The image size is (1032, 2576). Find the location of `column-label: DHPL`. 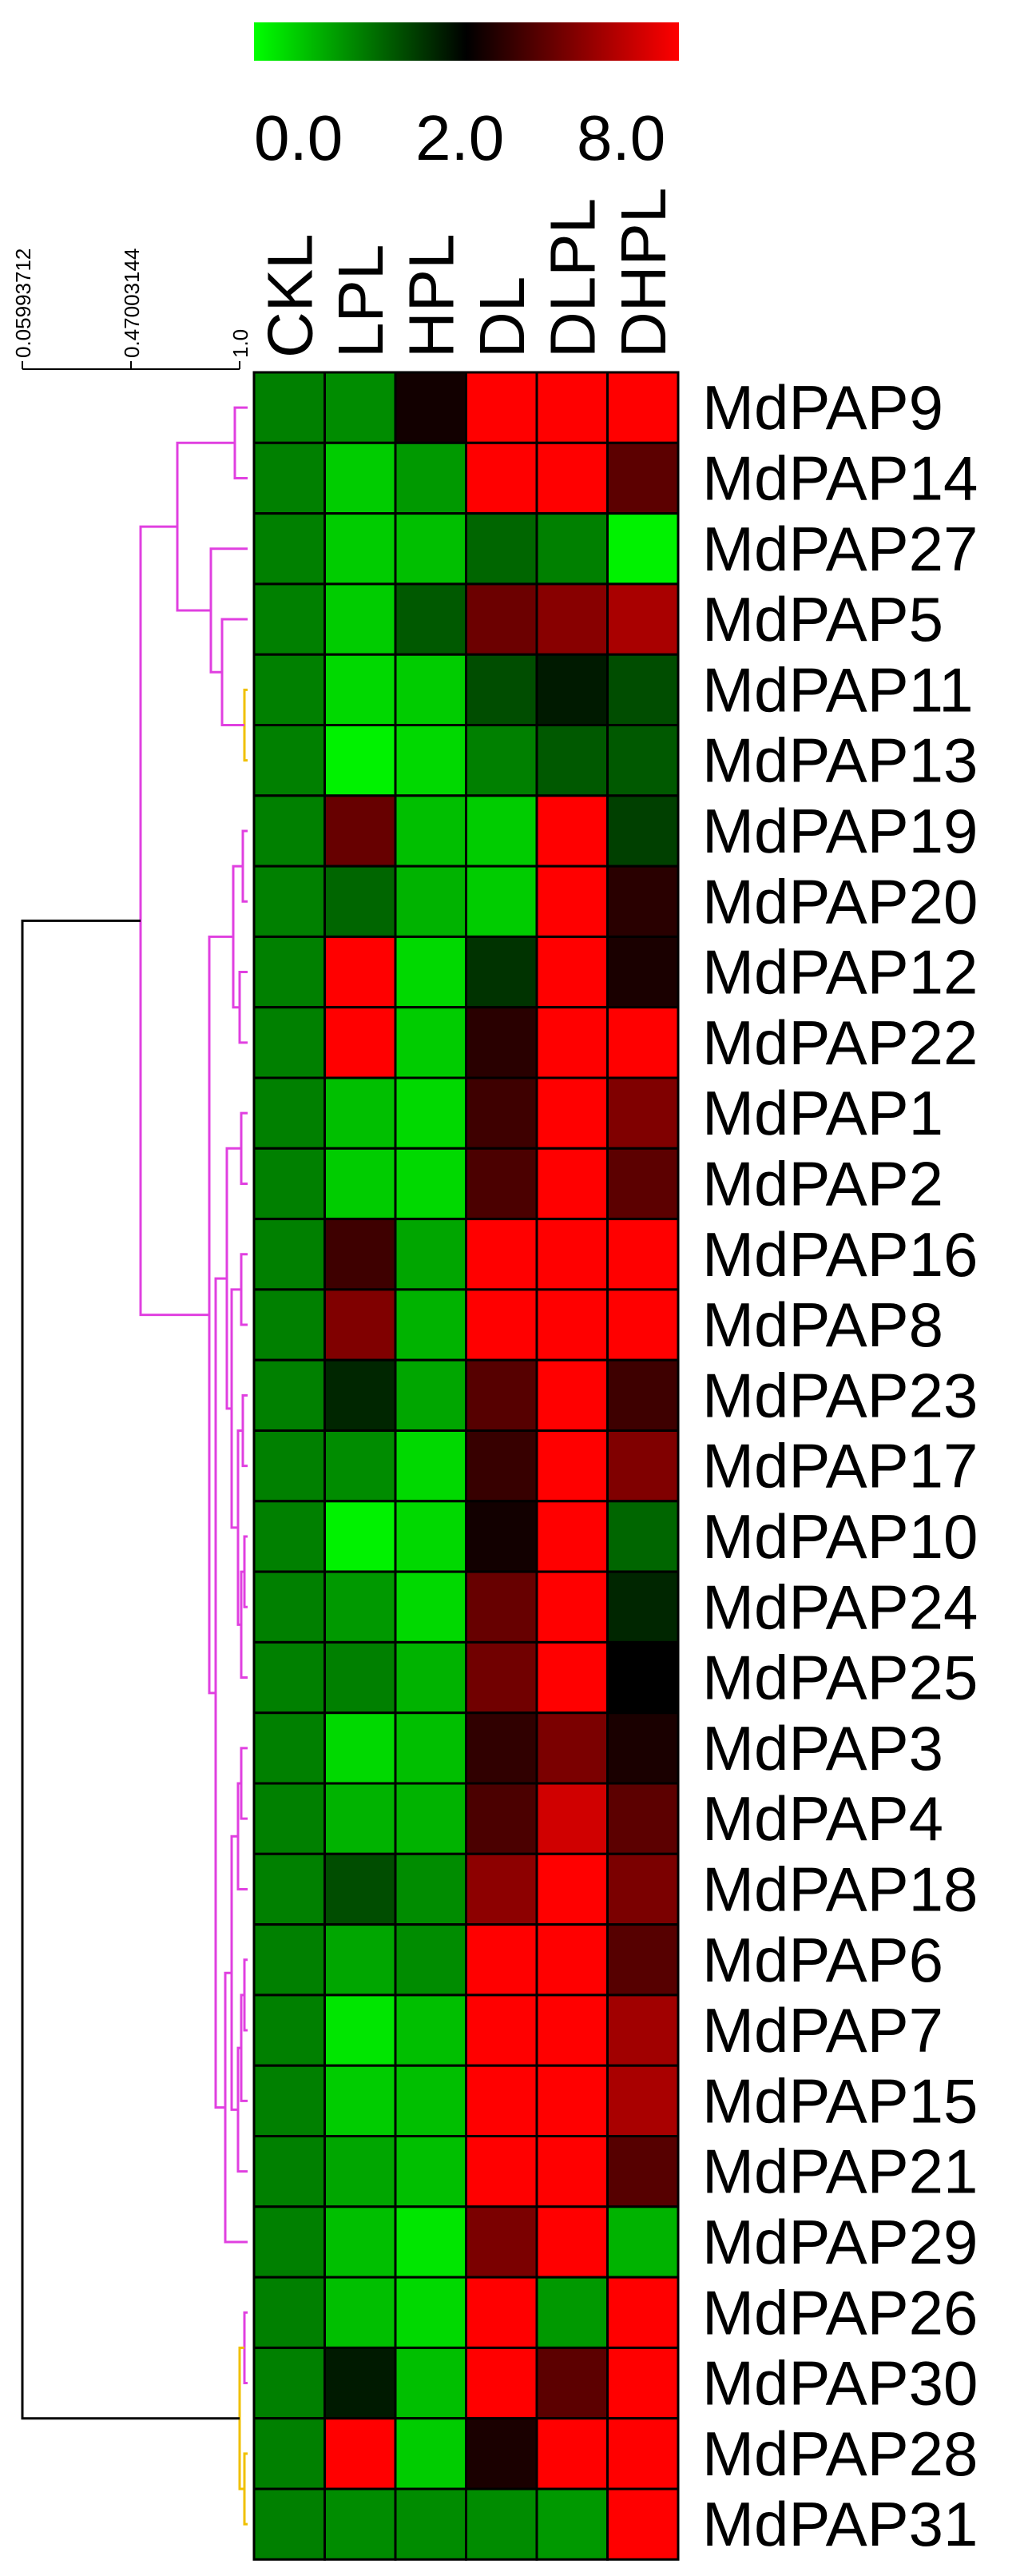

column-label: DHPL is located at coordinates (643, 273).